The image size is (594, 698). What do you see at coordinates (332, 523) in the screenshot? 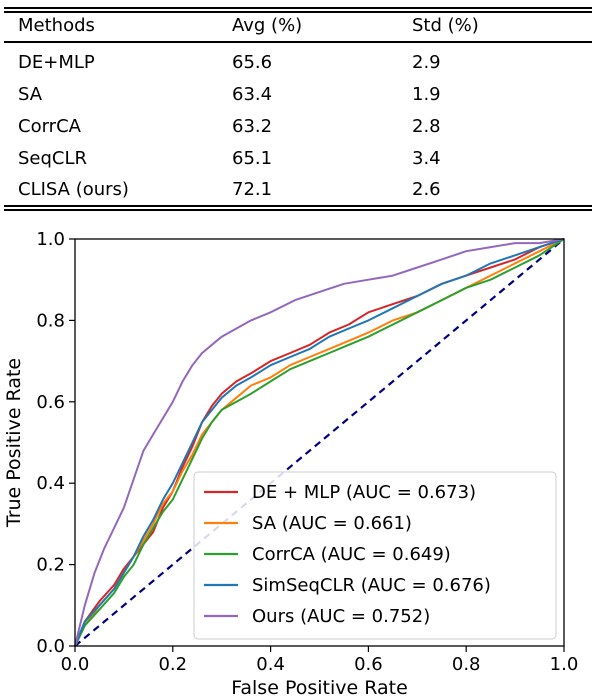
I see `legend-item-label: SA (AUC = 0.661)` at bounding box center [332, 523].